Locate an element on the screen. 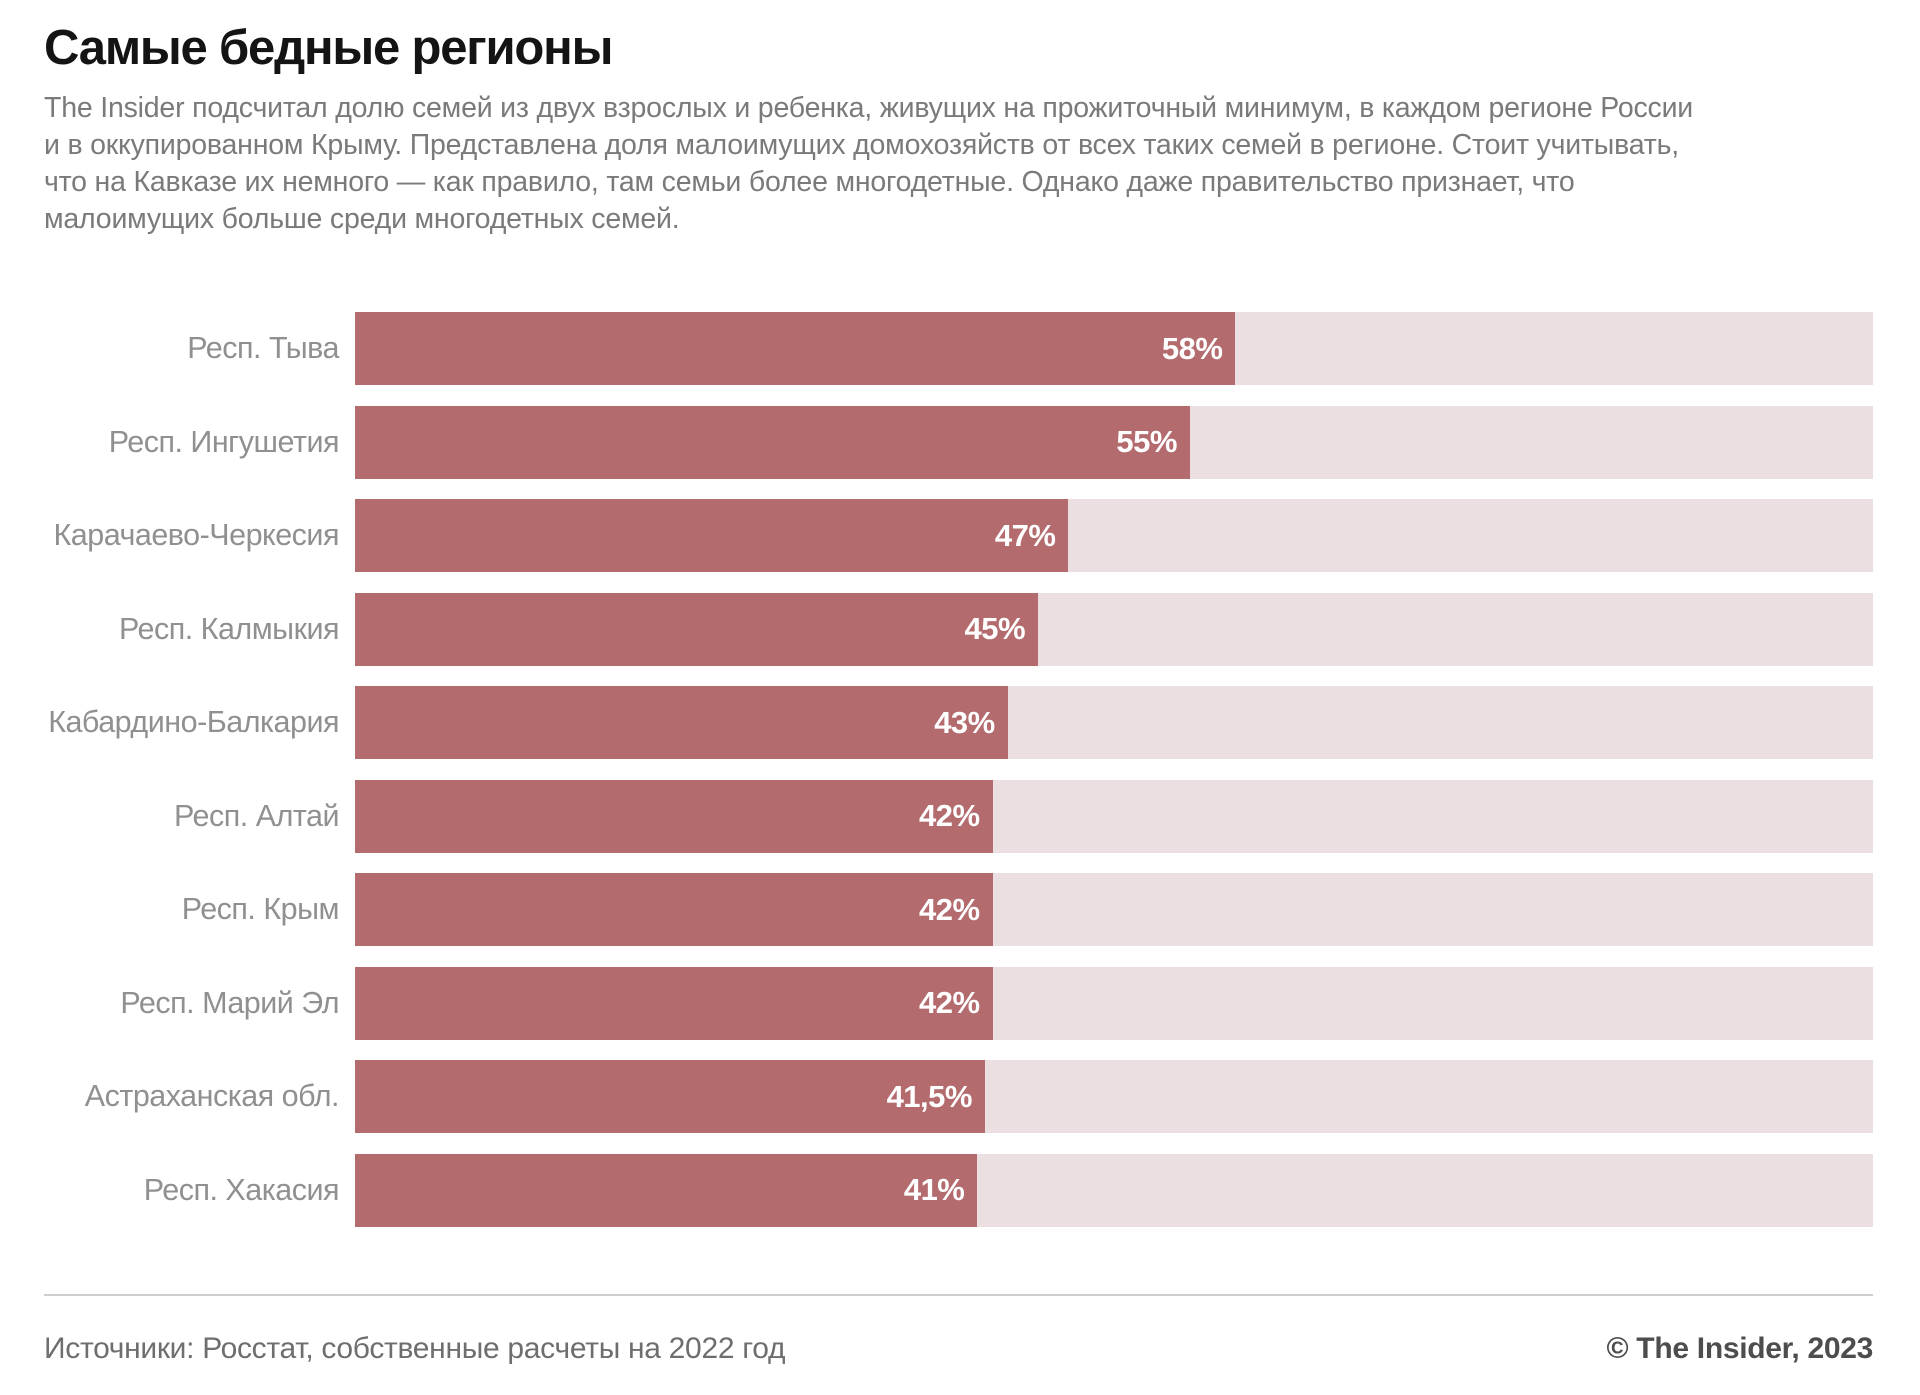 The width and height of the screenshot is (1920, 1395). bar-fill: 47% is located at coordinates (712, 536).